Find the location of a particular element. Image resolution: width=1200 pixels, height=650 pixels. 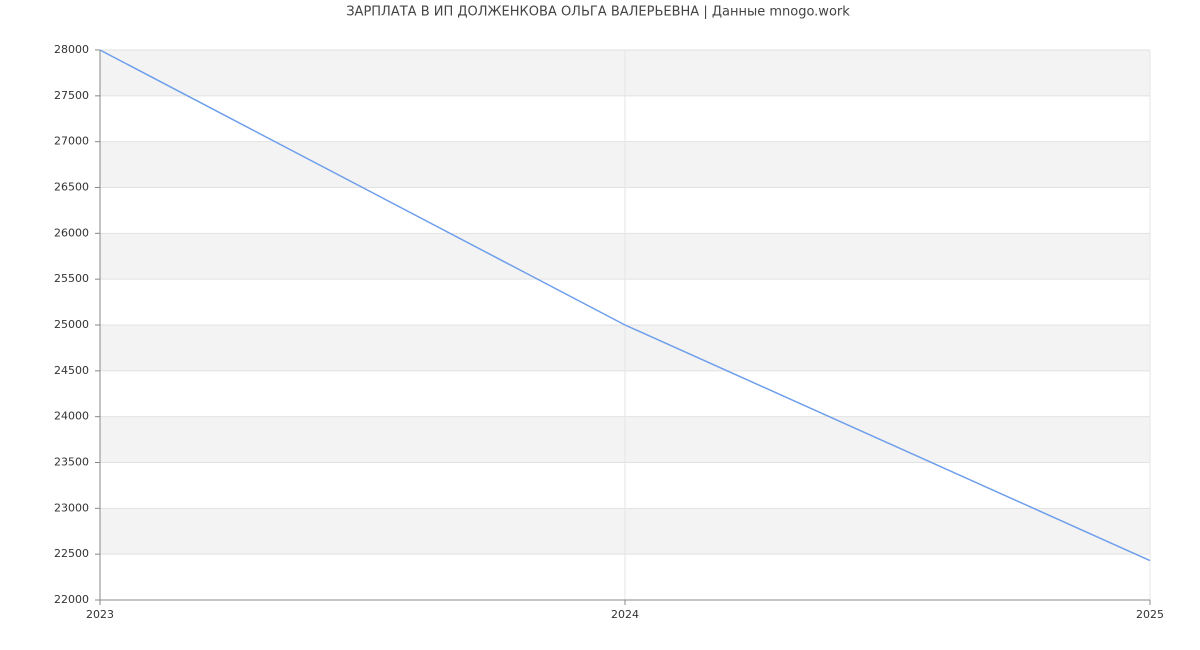

y-tick-label: 22000 is located at coordinates (71, 599).